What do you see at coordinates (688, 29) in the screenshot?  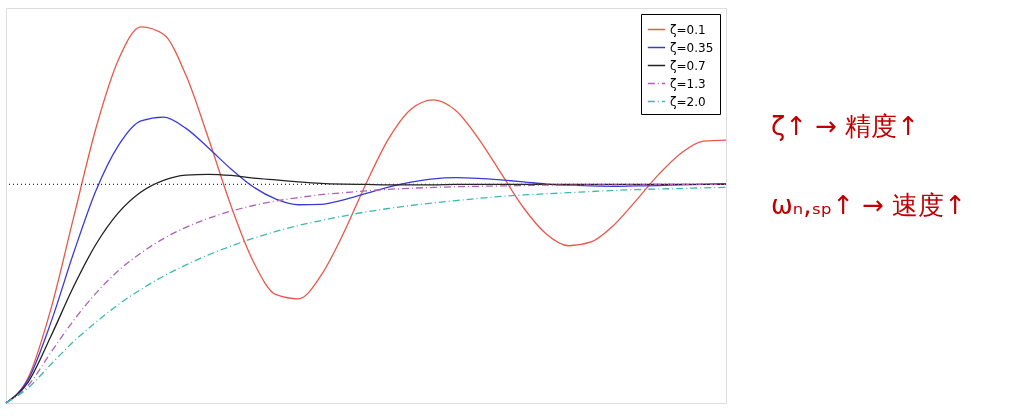 I see `legend-label: ζ=0.1` at bounding box center [688, 29].